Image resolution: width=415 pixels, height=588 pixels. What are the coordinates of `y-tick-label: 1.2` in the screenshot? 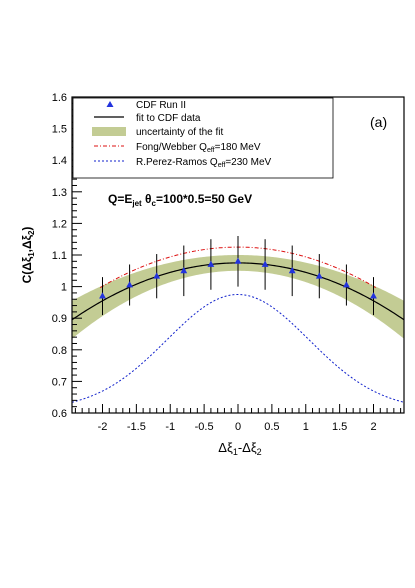 It's located at (59, 224).